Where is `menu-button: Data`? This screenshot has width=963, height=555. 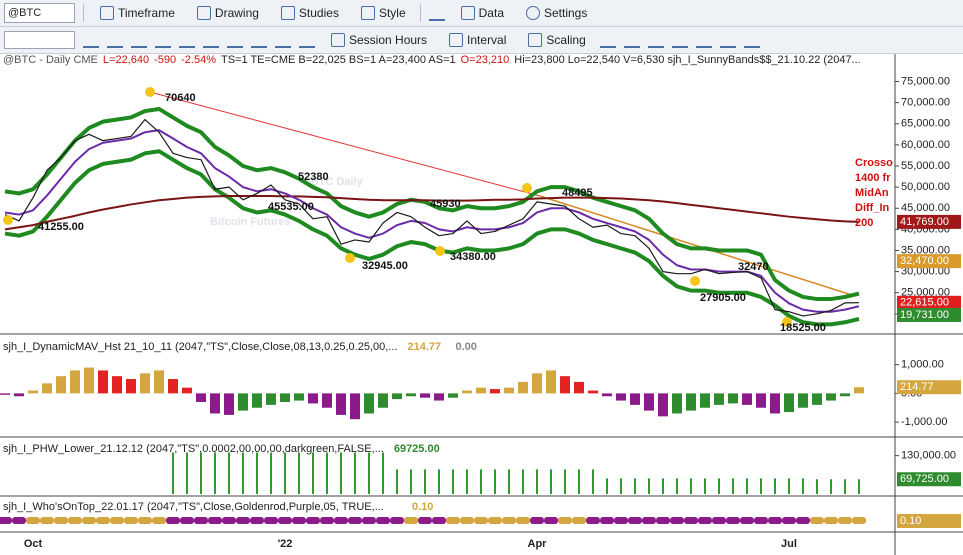 menu-button: Data is located at coordinates (482, 13).